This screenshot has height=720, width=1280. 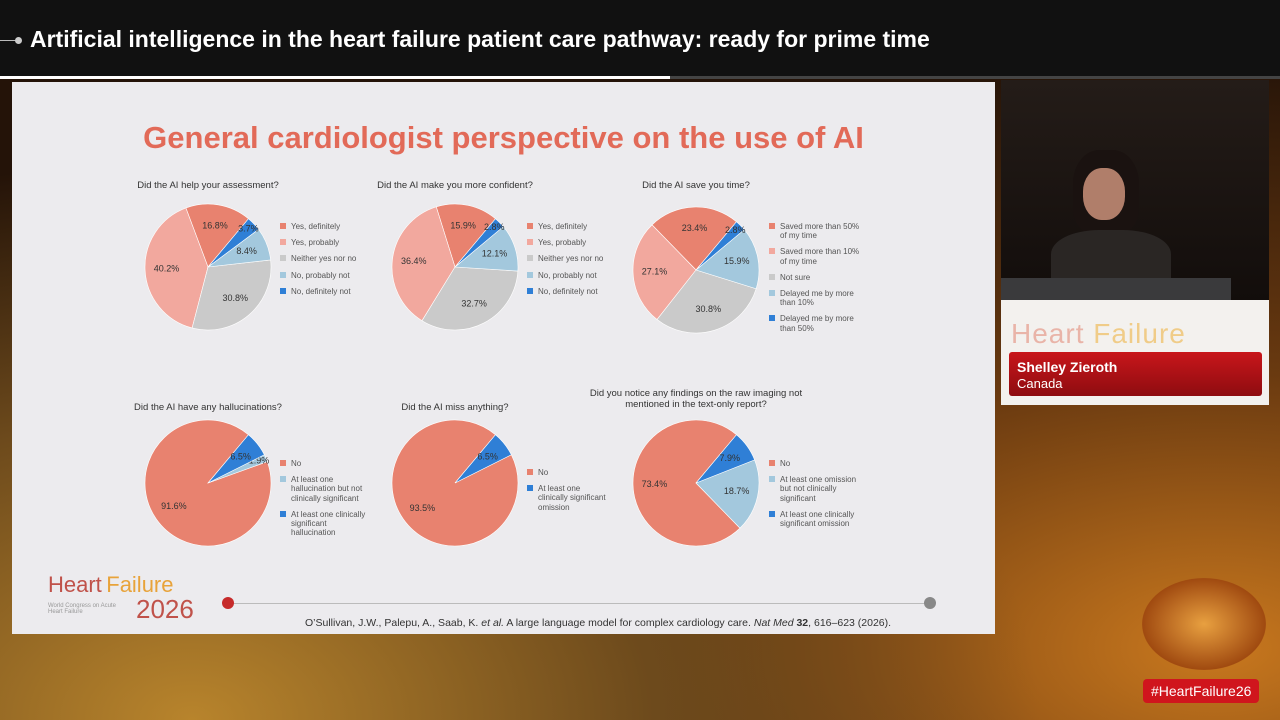 I want to click on legend-item: Yes, definitely, so click(x=573, y=226).